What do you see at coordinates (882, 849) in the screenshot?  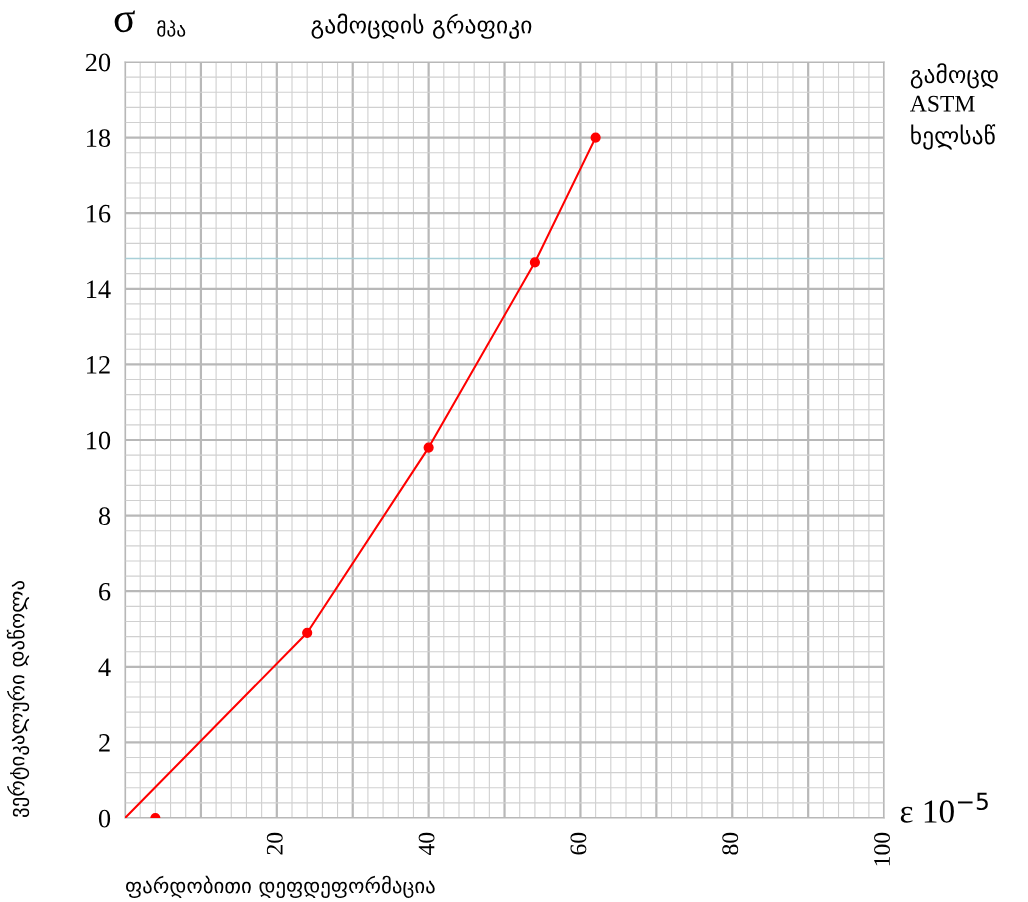 I see `x-tick-label: 100` at bounding box center [882, 849].